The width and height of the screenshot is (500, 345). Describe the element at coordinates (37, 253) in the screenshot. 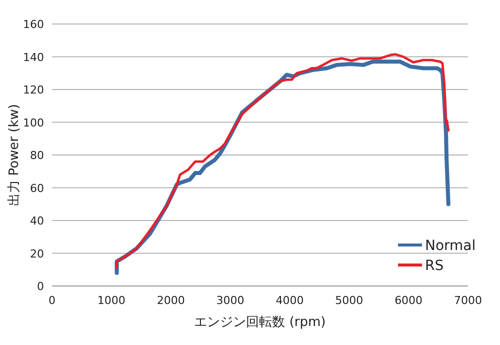

I see `y-tick-label: 20` at that location.